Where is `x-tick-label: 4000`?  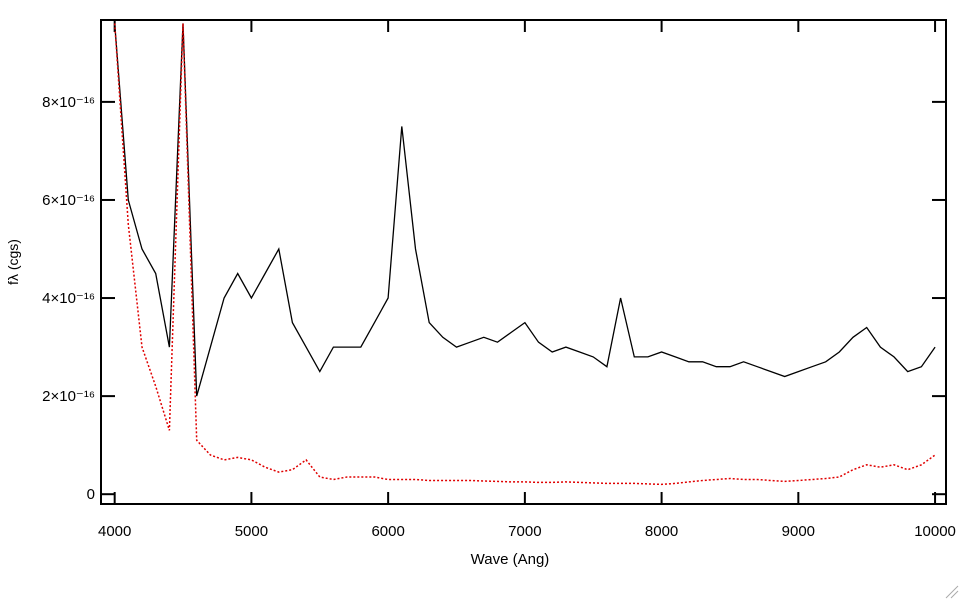
x-tick-label: 4000 is located at coordinates (114, 531).